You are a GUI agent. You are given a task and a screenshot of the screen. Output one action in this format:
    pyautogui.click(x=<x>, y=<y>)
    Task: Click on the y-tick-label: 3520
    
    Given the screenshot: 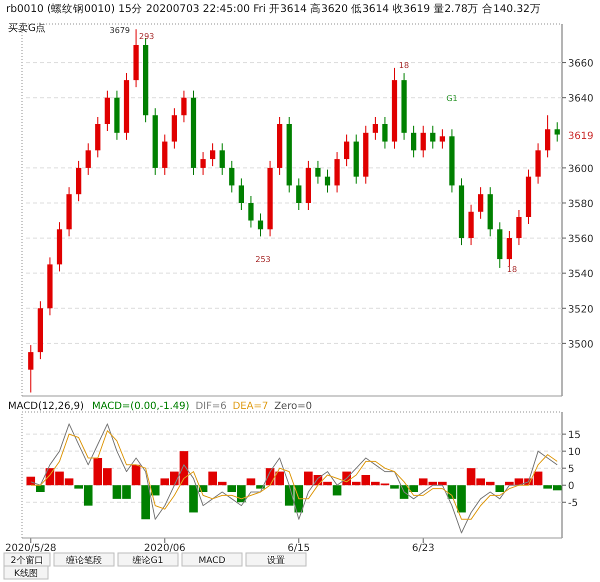 What is the action you would take?
    pyautogui.click(x=581, y=310)
    